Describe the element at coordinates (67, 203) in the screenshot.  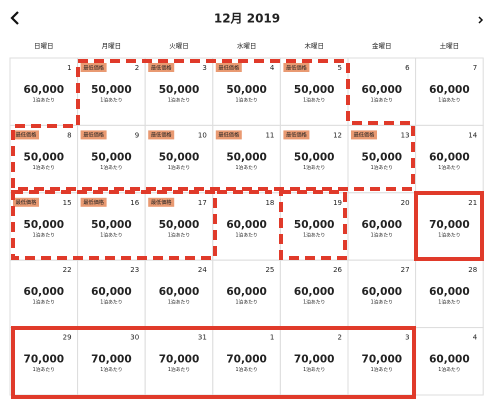
I see `day-number: 15` at that location.